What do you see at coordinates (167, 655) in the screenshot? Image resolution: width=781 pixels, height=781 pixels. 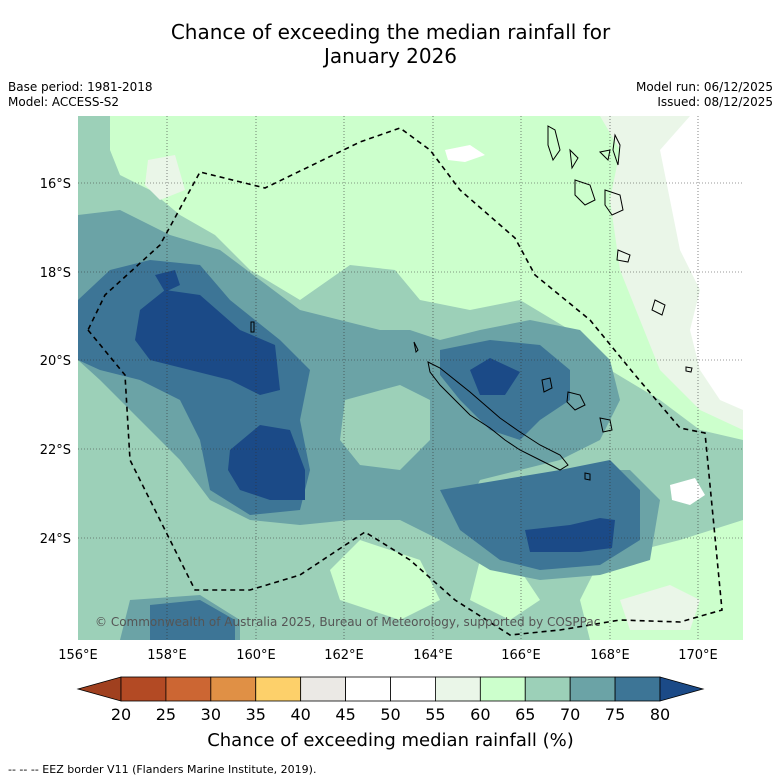 I see `lon-label: 158°E` at bounding box center [167, 655].